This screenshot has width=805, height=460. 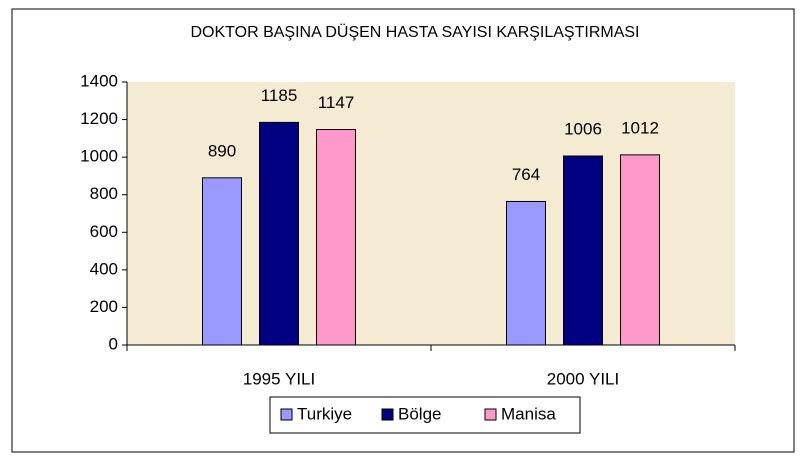 I want to click on y-tick-label: 600, so click(x=104, y=231).